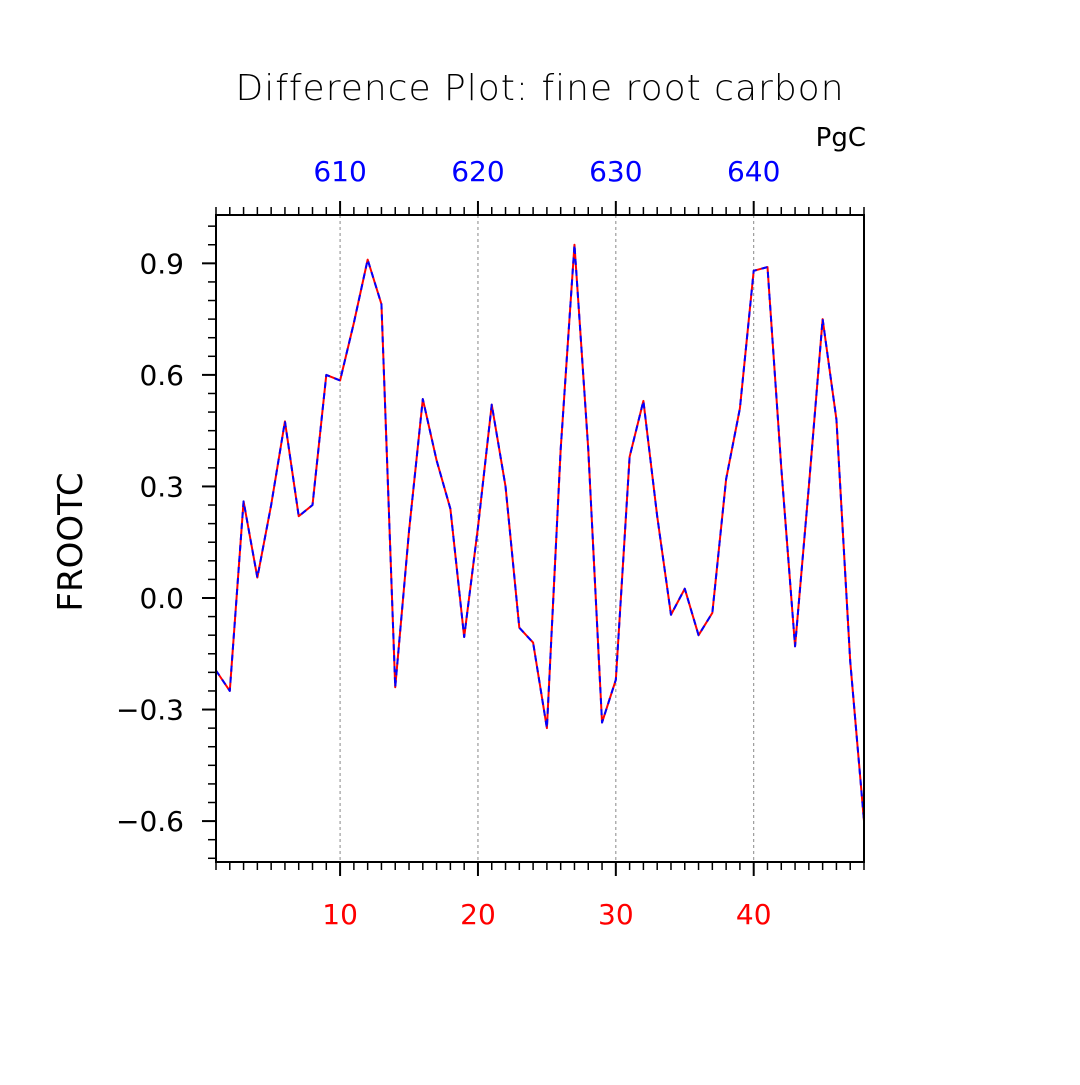 This screenshot has width=1080, height=1085. Describe the element at coordinates (150, 821) in the screenshot. I see `y-tick-label-5: −0.6` at that location.